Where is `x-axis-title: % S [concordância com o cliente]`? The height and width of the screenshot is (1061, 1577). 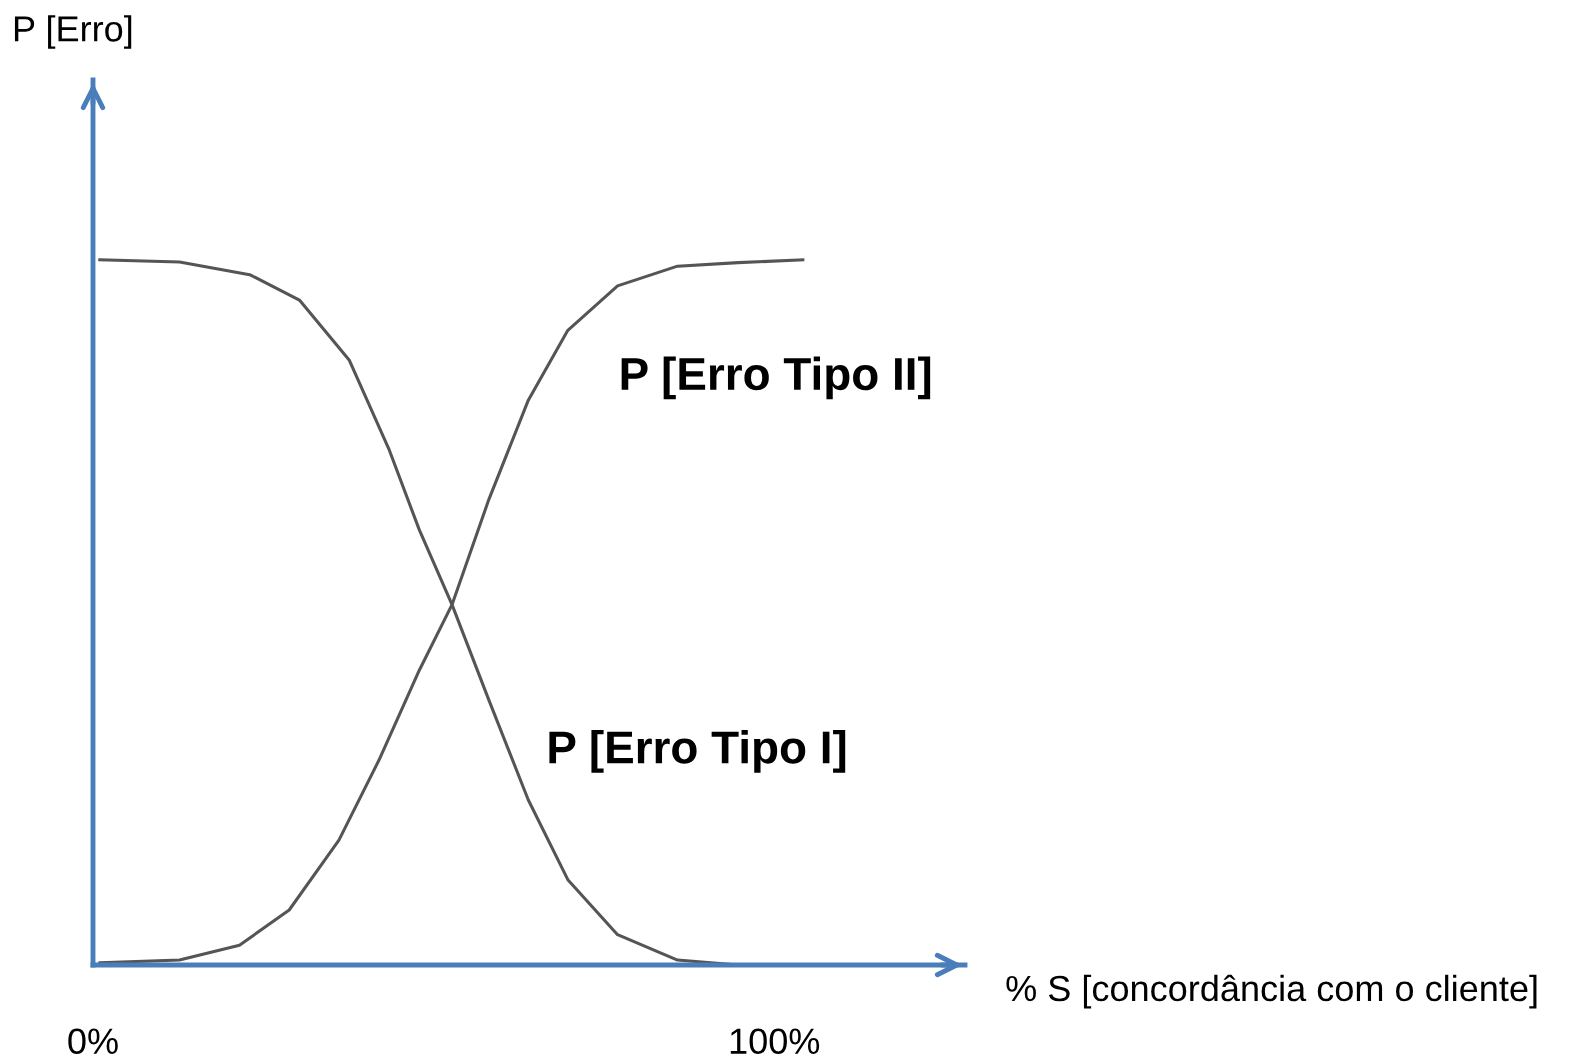
x-axis-title: % S [concordância com o cliente] is located at coordinates (1271, 991).